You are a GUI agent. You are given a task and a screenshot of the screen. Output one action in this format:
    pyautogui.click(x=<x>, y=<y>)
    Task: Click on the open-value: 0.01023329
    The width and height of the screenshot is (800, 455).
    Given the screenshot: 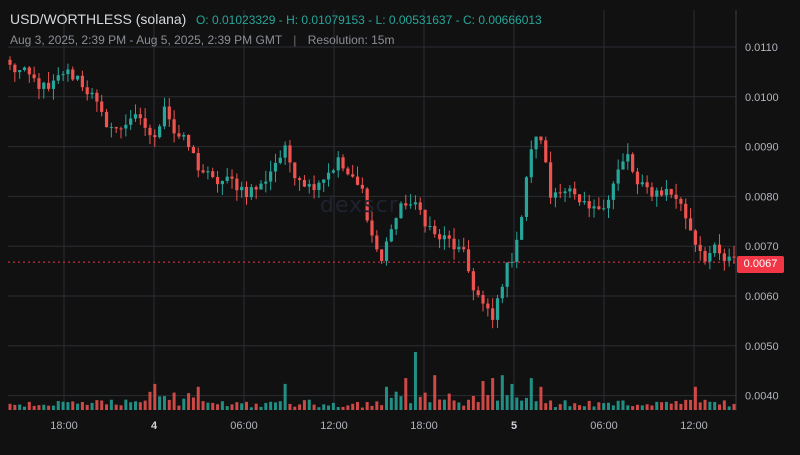 What is the action you would take?
    pyautogui.click(x=243, y=20)
    